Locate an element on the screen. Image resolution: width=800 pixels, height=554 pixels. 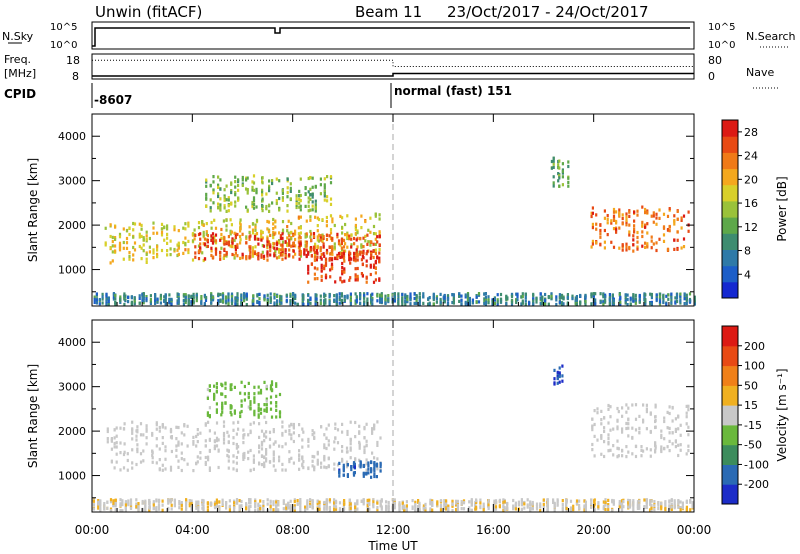
nave-label: Nave is located at coordinates (760, 72).